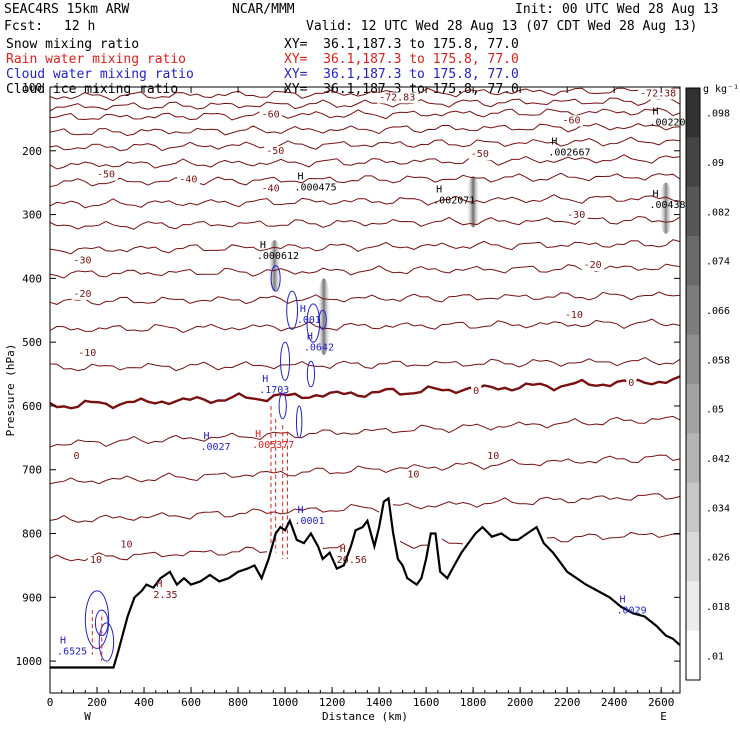  Describe the element at coordinates (32, 470) in the screenshot. I see `y-tick-label: 700` at that location.